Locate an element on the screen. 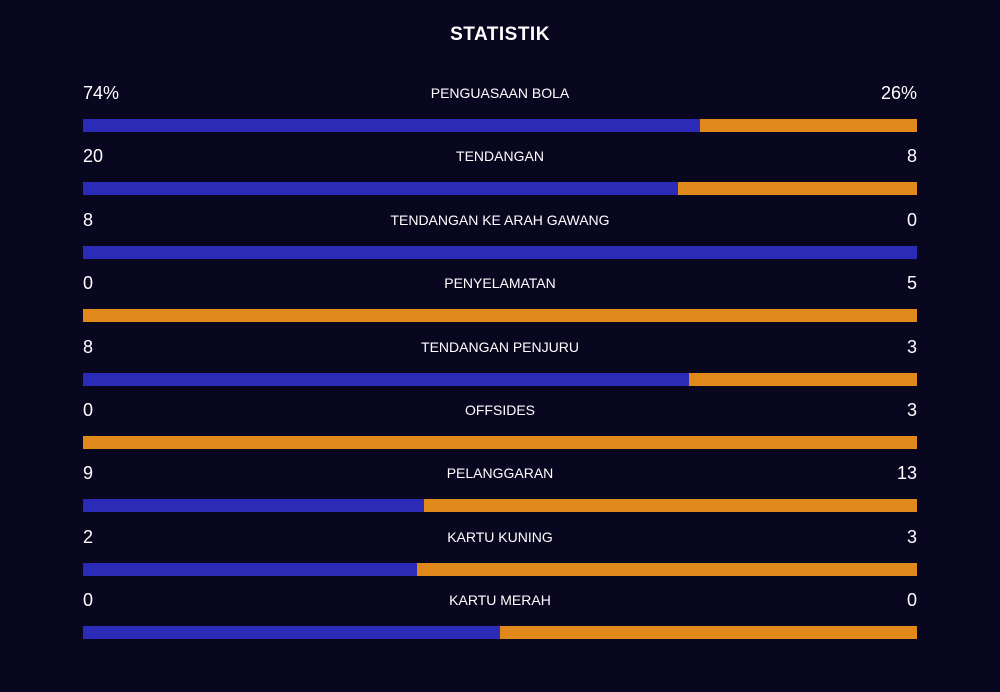 The height and width of the screenshot is (692, 1000). stat-row-offsides: 0 OFFSIDES 3 is located at coordinates (500, 428).